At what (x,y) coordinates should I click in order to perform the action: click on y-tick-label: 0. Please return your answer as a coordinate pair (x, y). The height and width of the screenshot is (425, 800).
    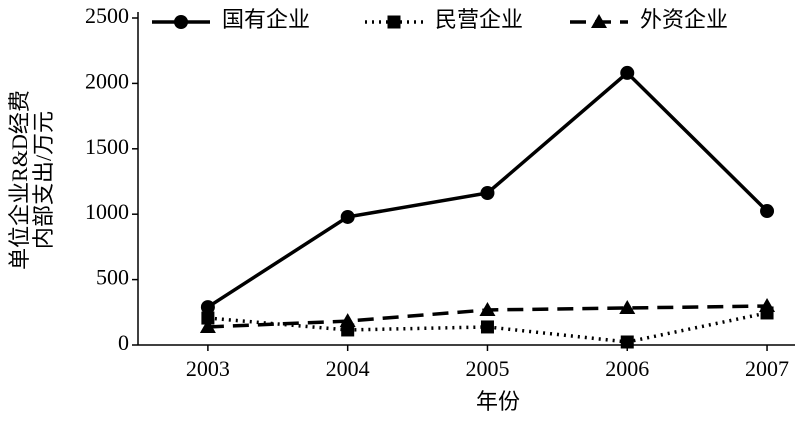
    Looking at the image, I should click on (123, 342).